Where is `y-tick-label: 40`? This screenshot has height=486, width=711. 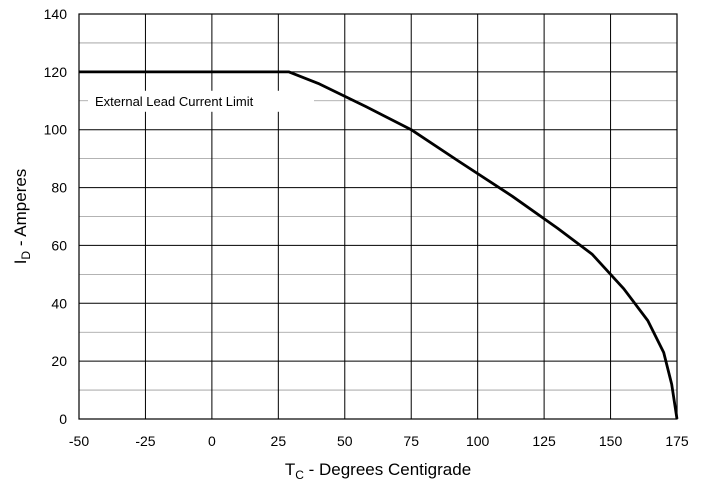
y-tick-label: 40 is located at coordinates (59, 303).